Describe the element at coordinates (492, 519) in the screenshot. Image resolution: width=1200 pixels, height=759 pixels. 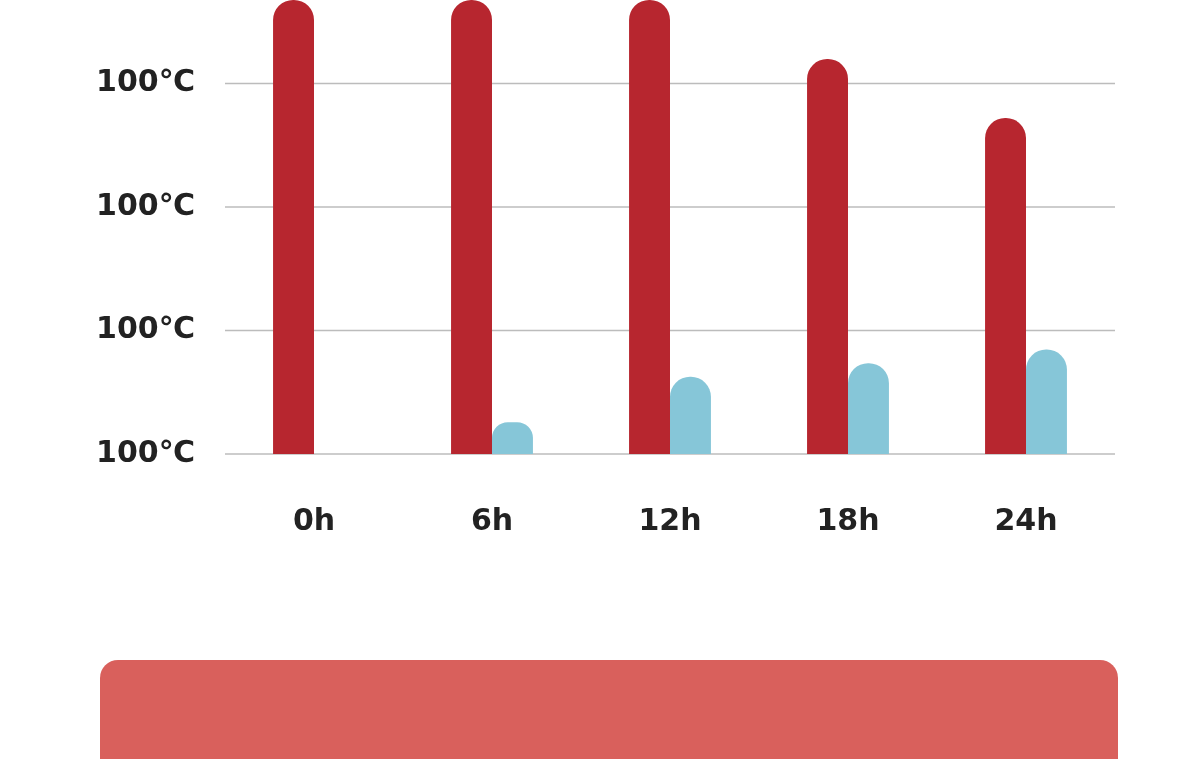
I see `x-tick-label: 6h` at that location.